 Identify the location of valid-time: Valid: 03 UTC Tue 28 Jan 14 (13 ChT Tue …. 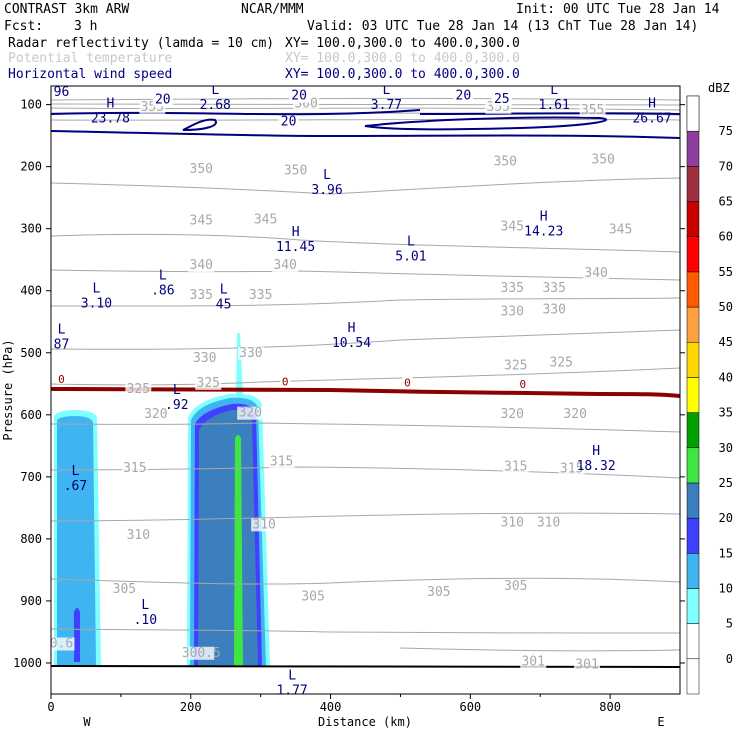
(502, 26).